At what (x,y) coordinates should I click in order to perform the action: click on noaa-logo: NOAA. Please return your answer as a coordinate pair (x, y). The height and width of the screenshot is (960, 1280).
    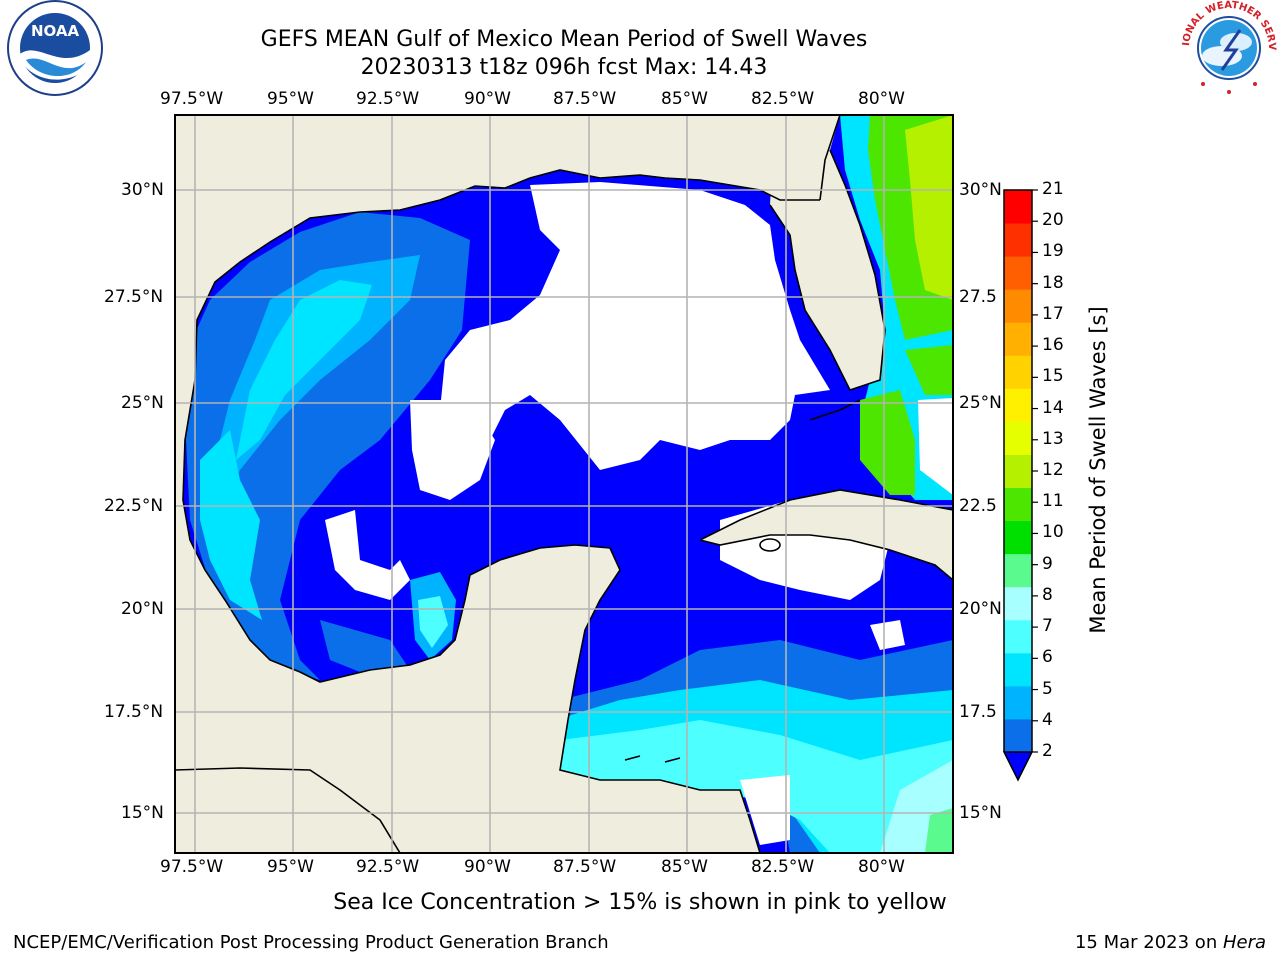
    Looking at the image, I should click on (55, 48).